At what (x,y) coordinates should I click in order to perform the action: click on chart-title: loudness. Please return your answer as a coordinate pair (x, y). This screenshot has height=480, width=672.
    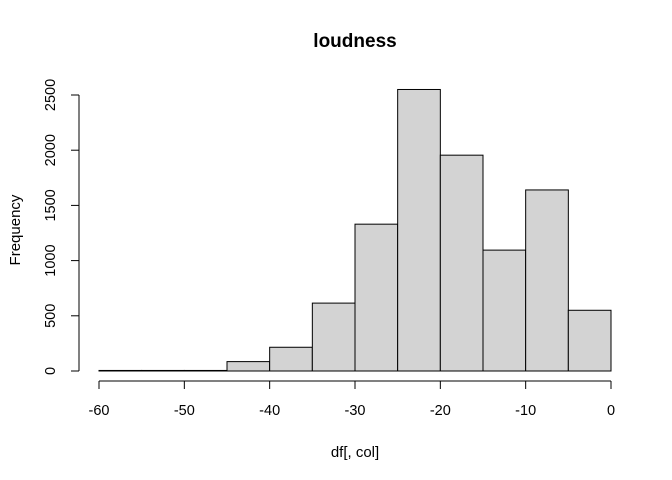
    Looking at the image, I should click on (354, 41).